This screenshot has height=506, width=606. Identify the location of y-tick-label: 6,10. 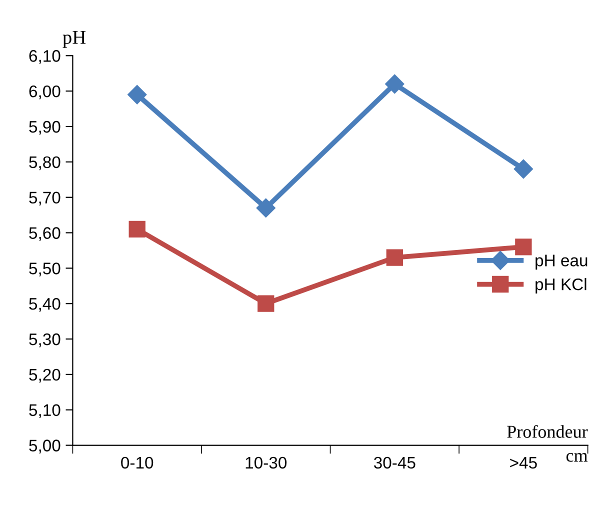
(44, 57).